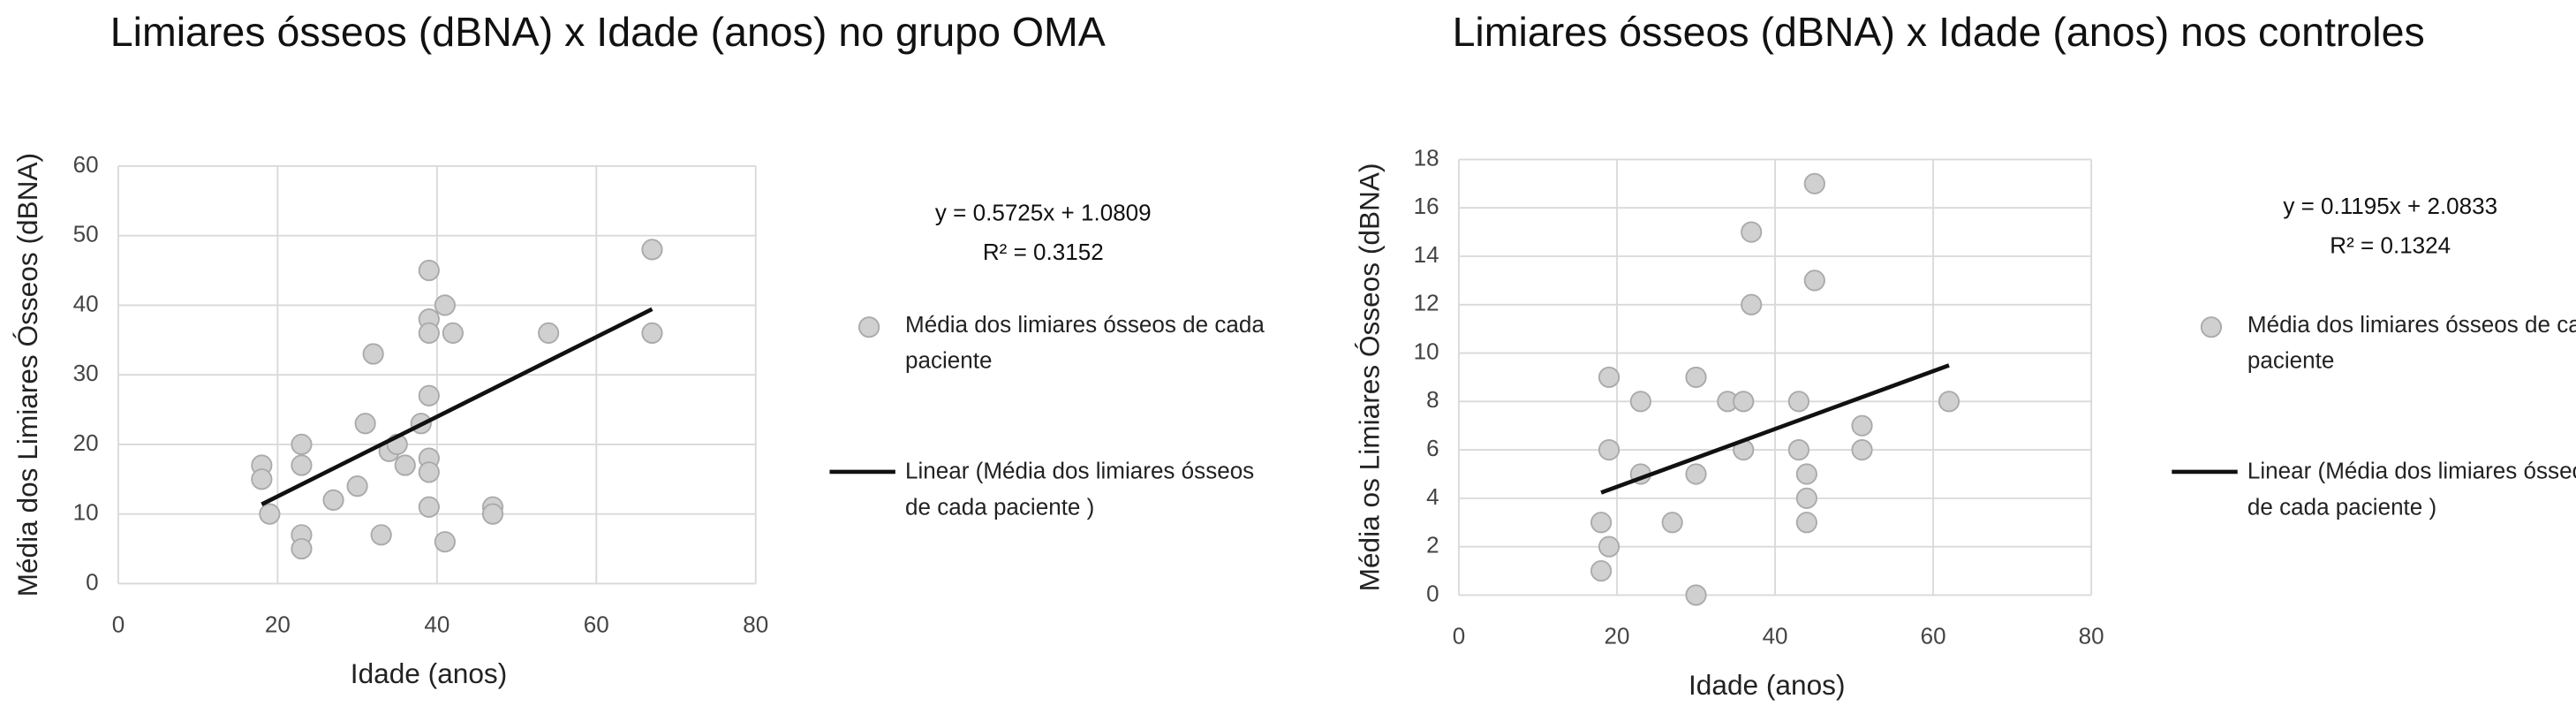  I want to click on y-axis-label: Média os Limiares Ósseos (dBNA), so click(1370, 377).